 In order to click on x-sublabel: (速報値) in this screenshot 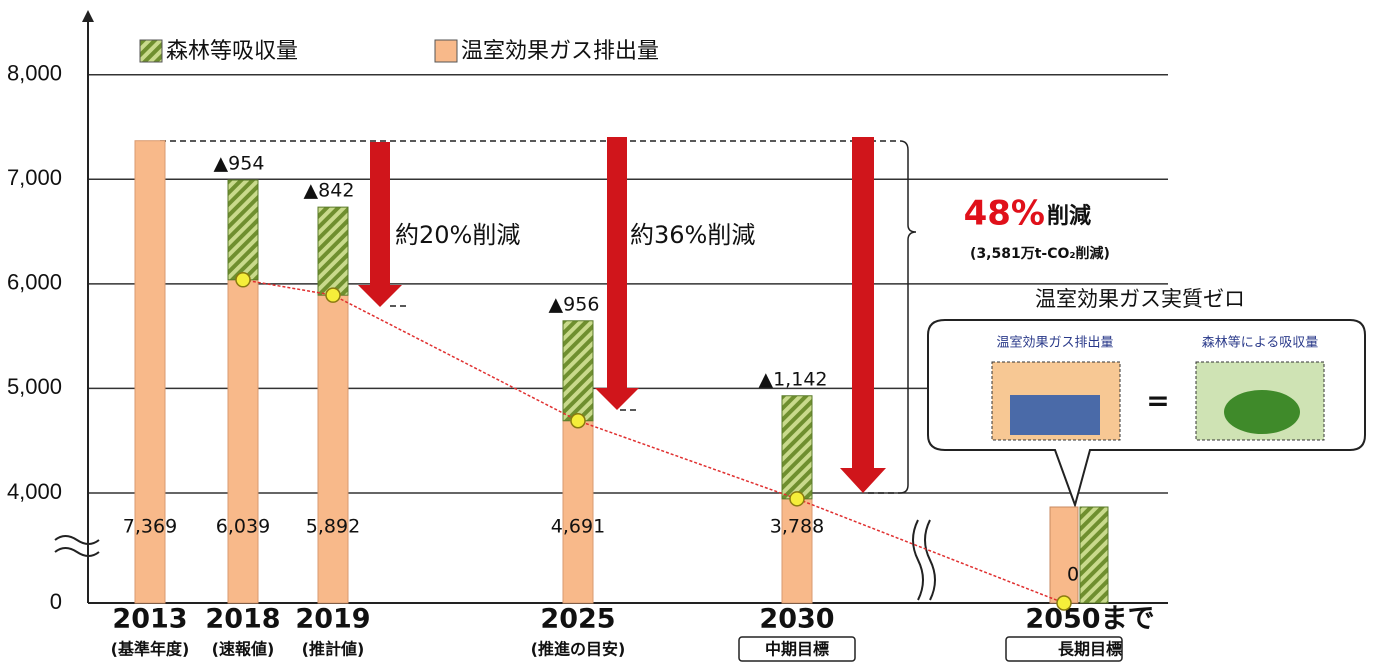, I will do `click(243, 649)`.